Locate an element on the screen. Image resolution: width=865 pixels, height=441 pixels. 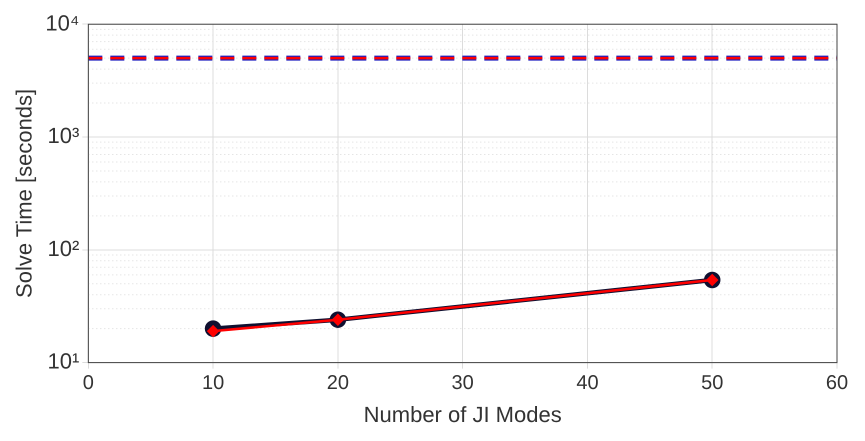
y-tick-label: 10⁴ is located at coordinates (62, 23).